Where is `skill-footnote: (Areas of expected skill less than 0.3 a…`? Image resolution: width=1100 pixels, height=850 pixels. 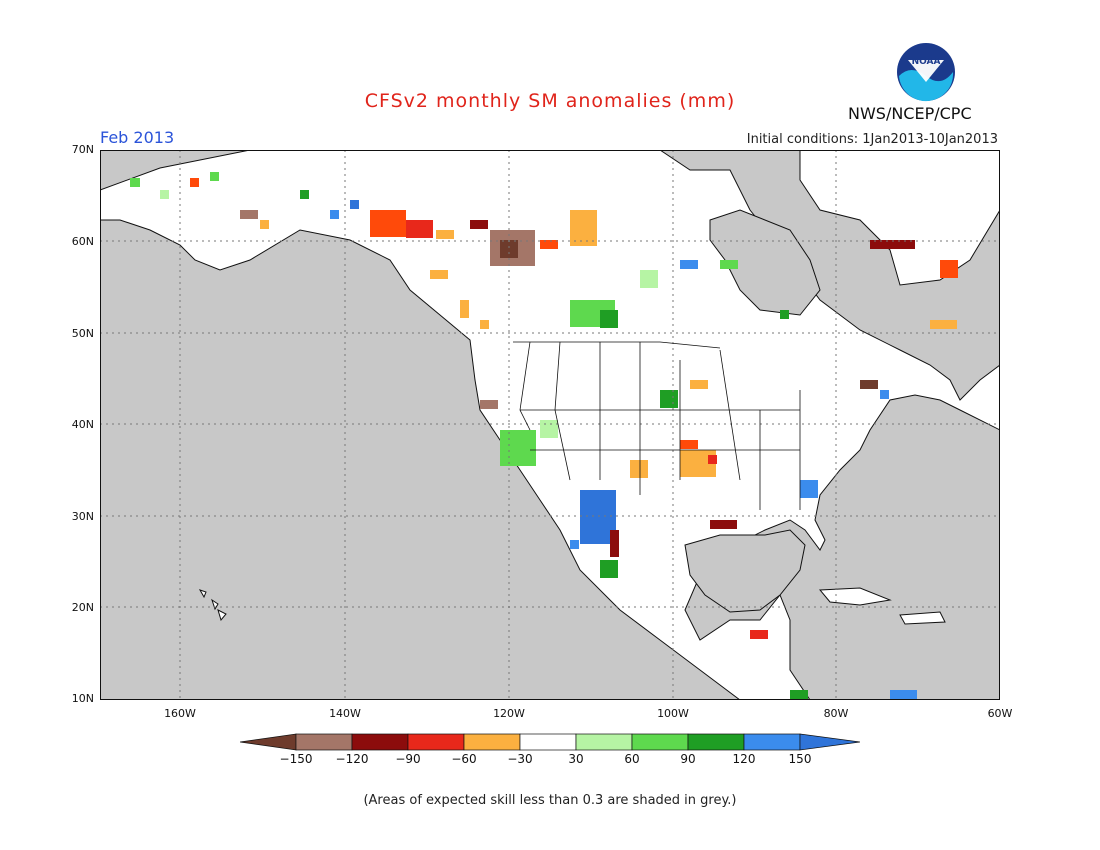 skill-footnote: (Areas of expected skill less than 0.3 a… is located at coordinates (550, 800).